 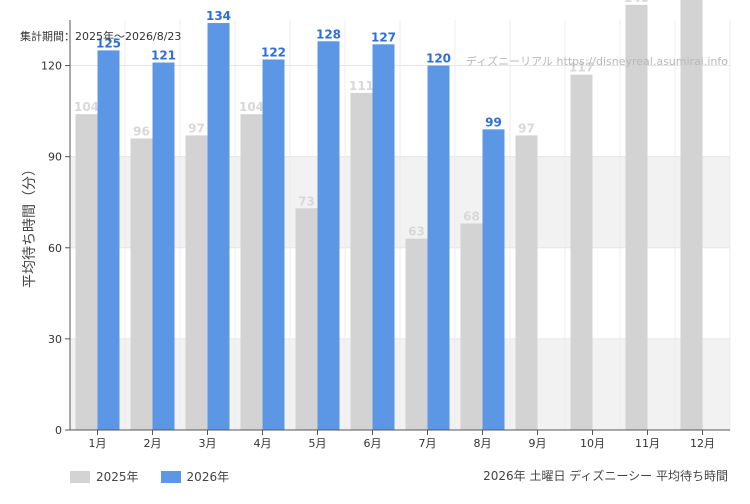 I want to click on data-label-2025: 68, so click(x=471, y=216).